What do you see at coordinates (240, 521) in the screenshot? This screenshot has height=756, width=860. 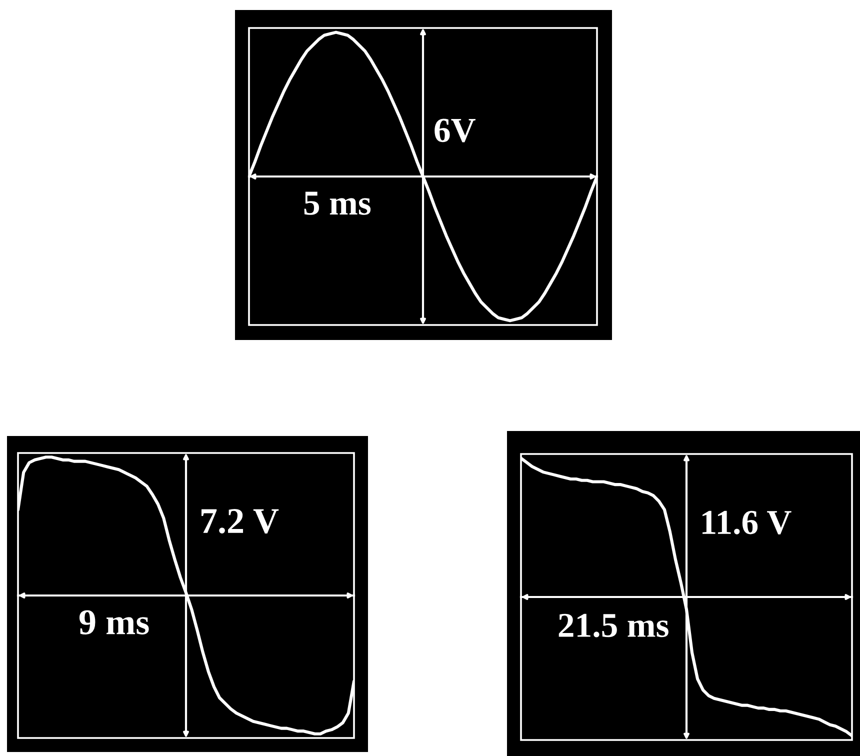 I see `annotation: 7.2 V` at bounding box center [240, 521].